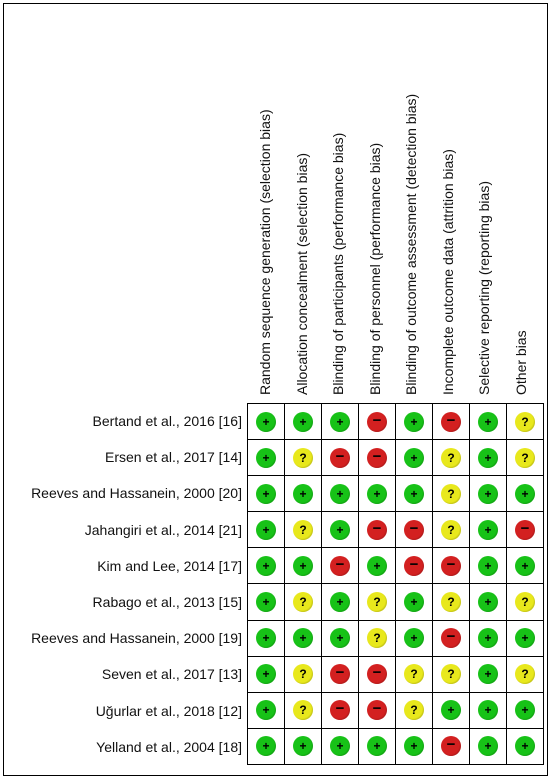 The height and width of the screenshot is (782, 554). Describe the element at coordinates (163, 529) in the screenshot. I see `study-label: Jahangiri et al., 2014 [21]` at that location.